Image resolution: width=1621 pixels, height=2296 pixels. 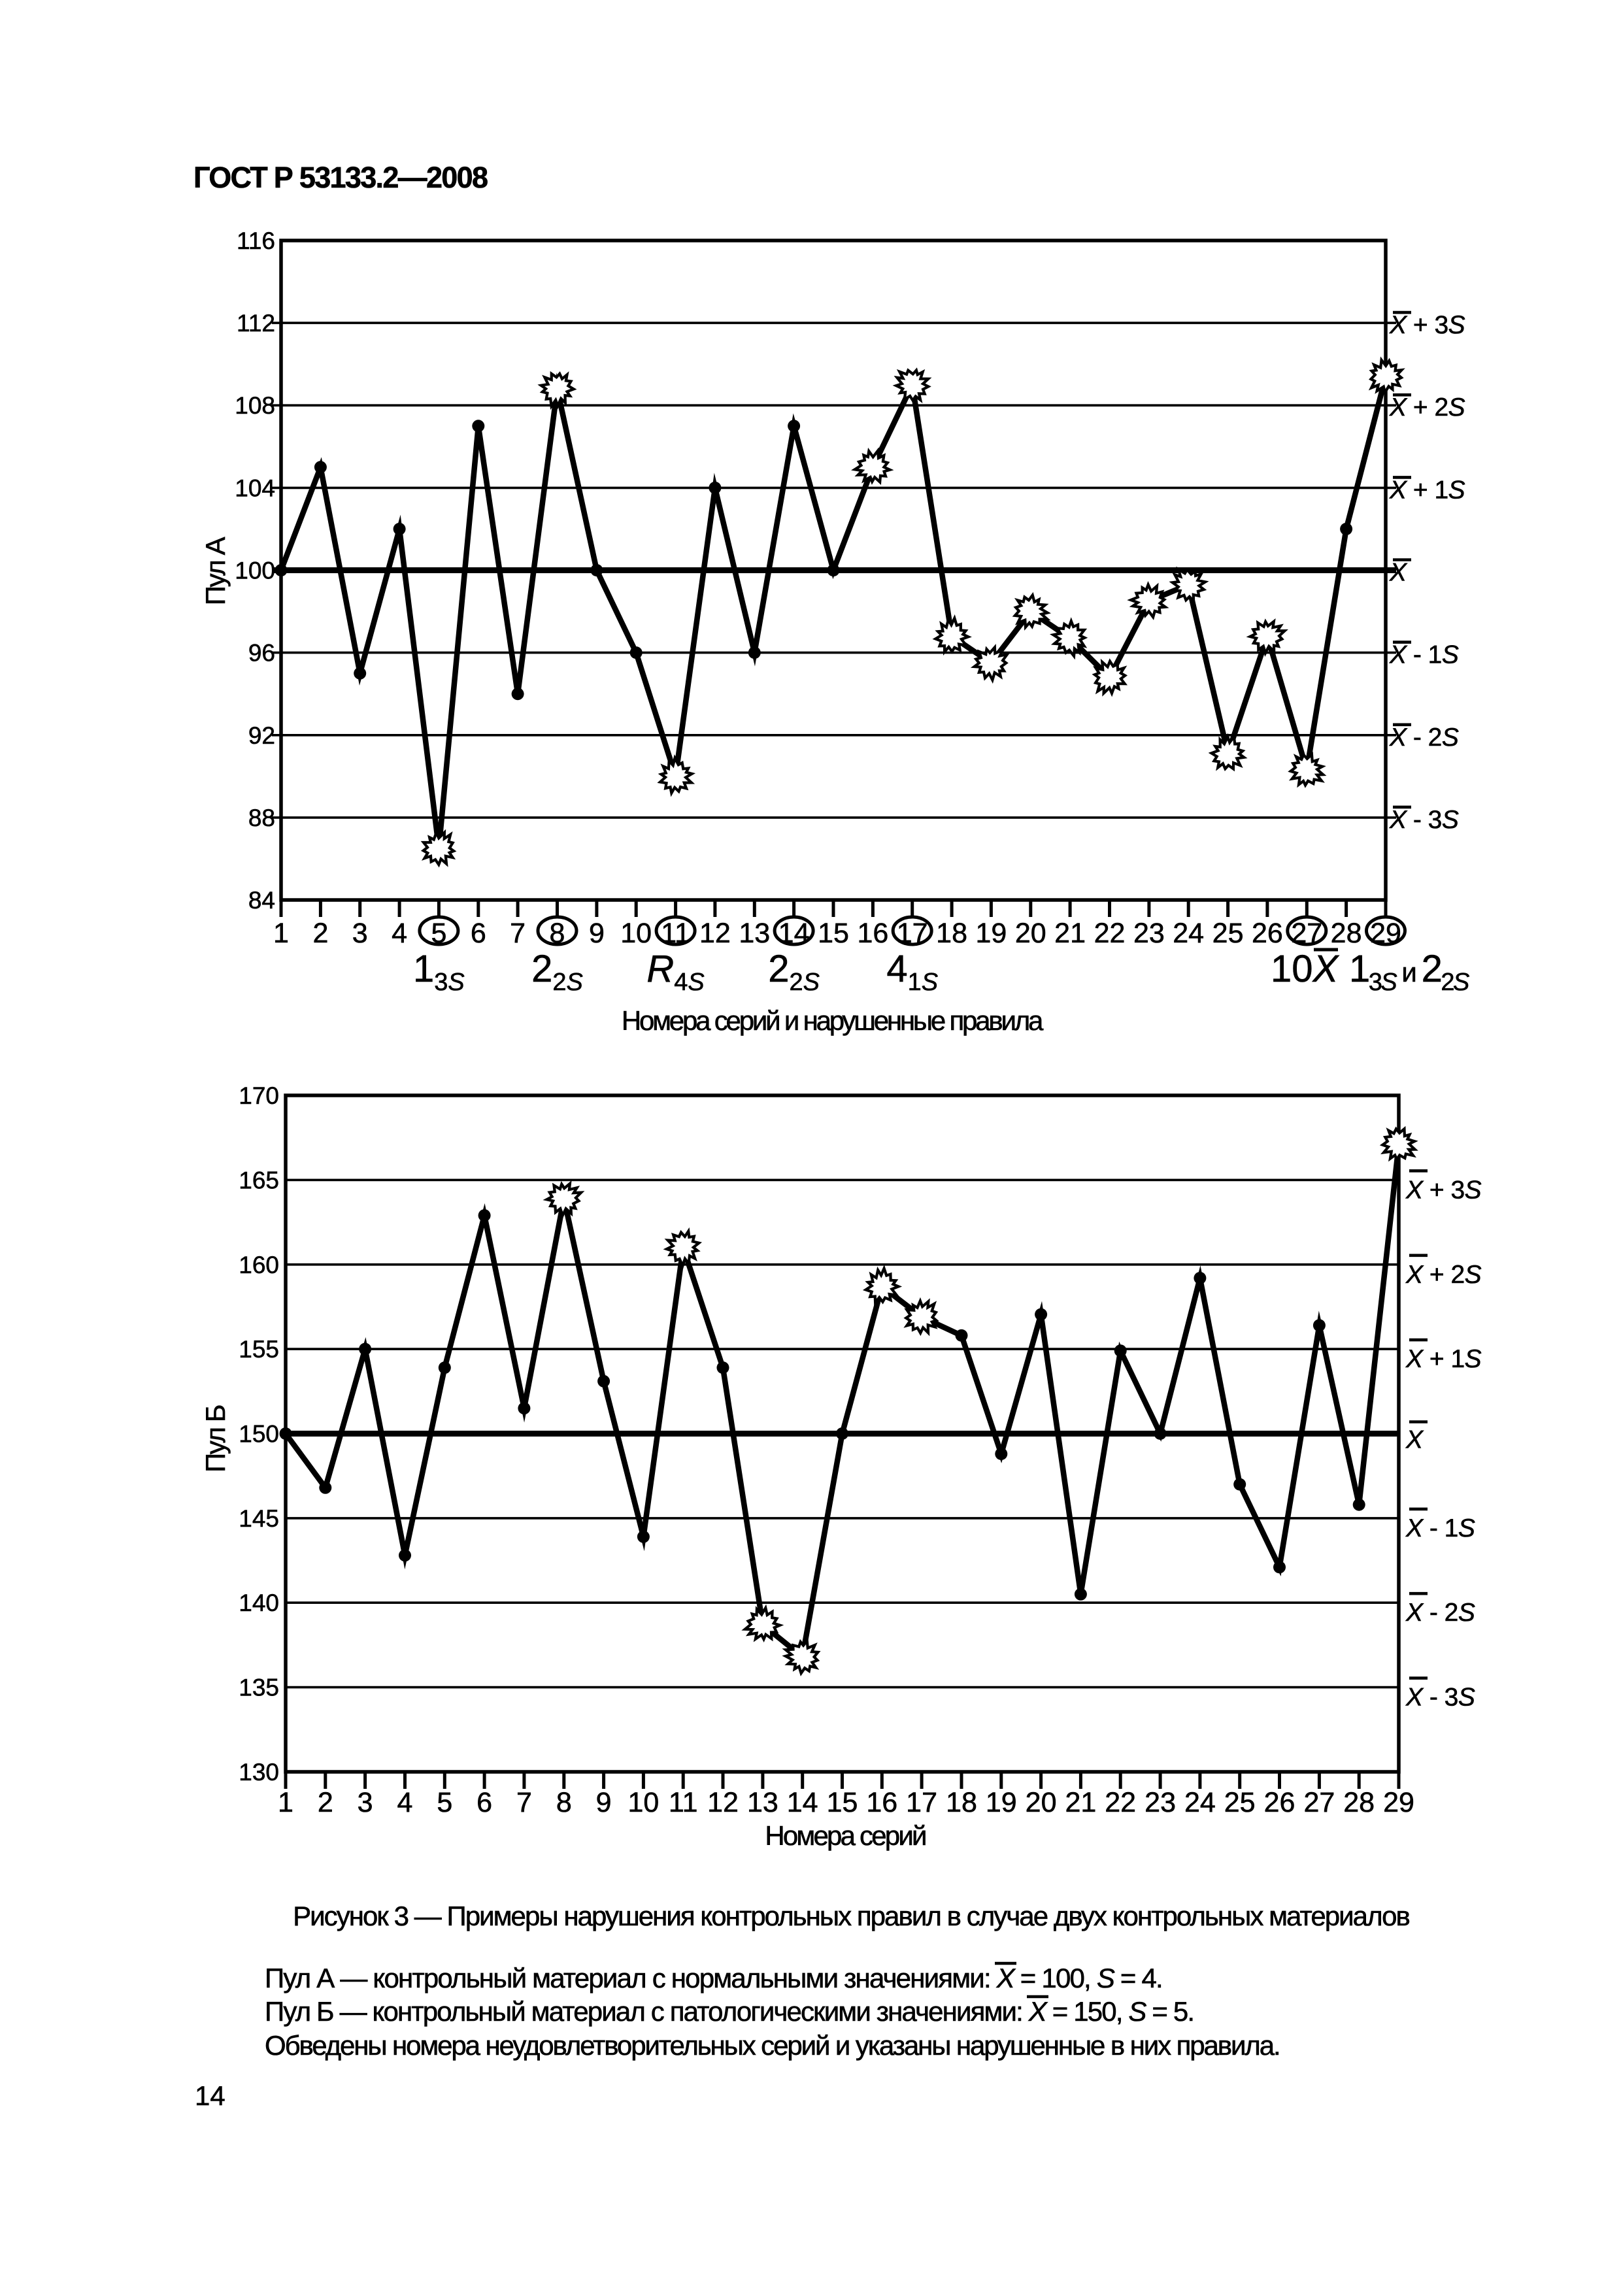 I want to click on svg-text: 170, so click(x=259, y=1095).